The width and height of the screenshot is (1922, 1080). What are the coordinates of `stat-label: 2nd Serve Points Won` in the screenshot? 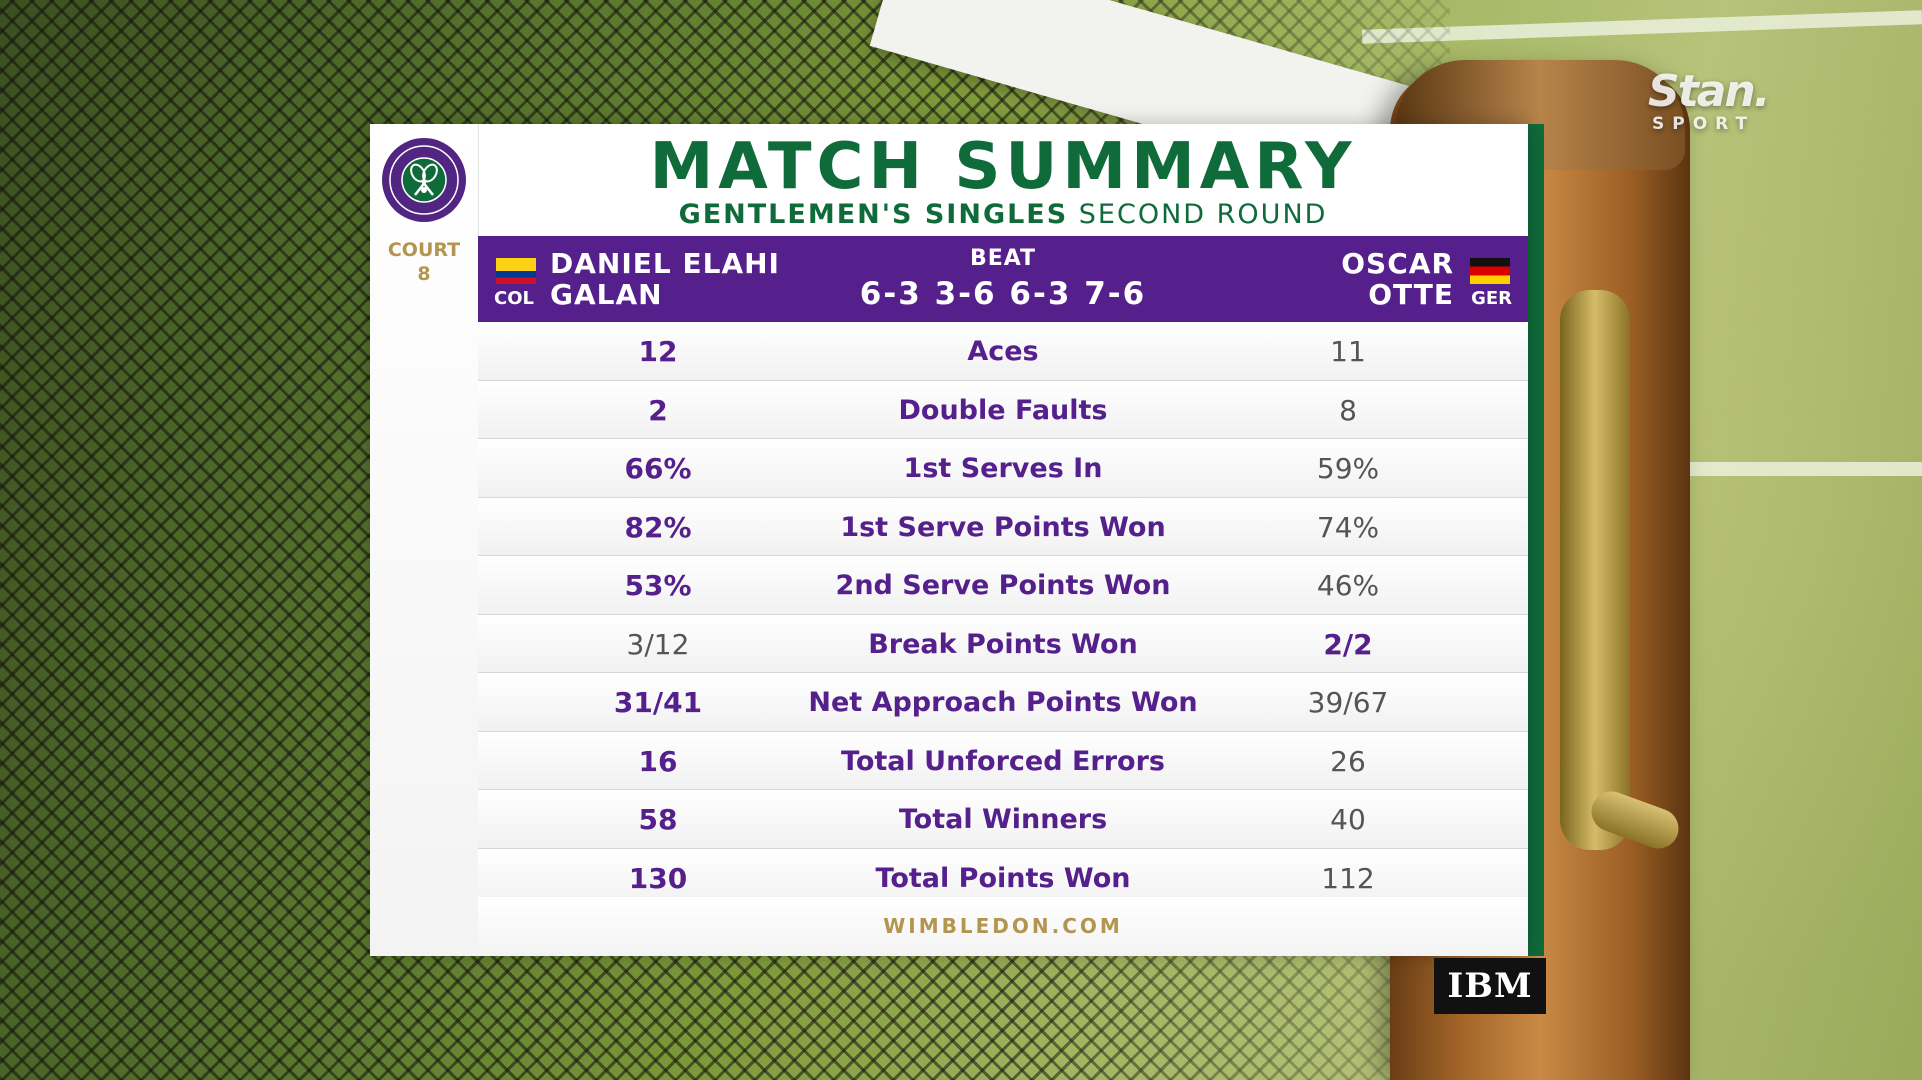 It's located at (1003, 585).